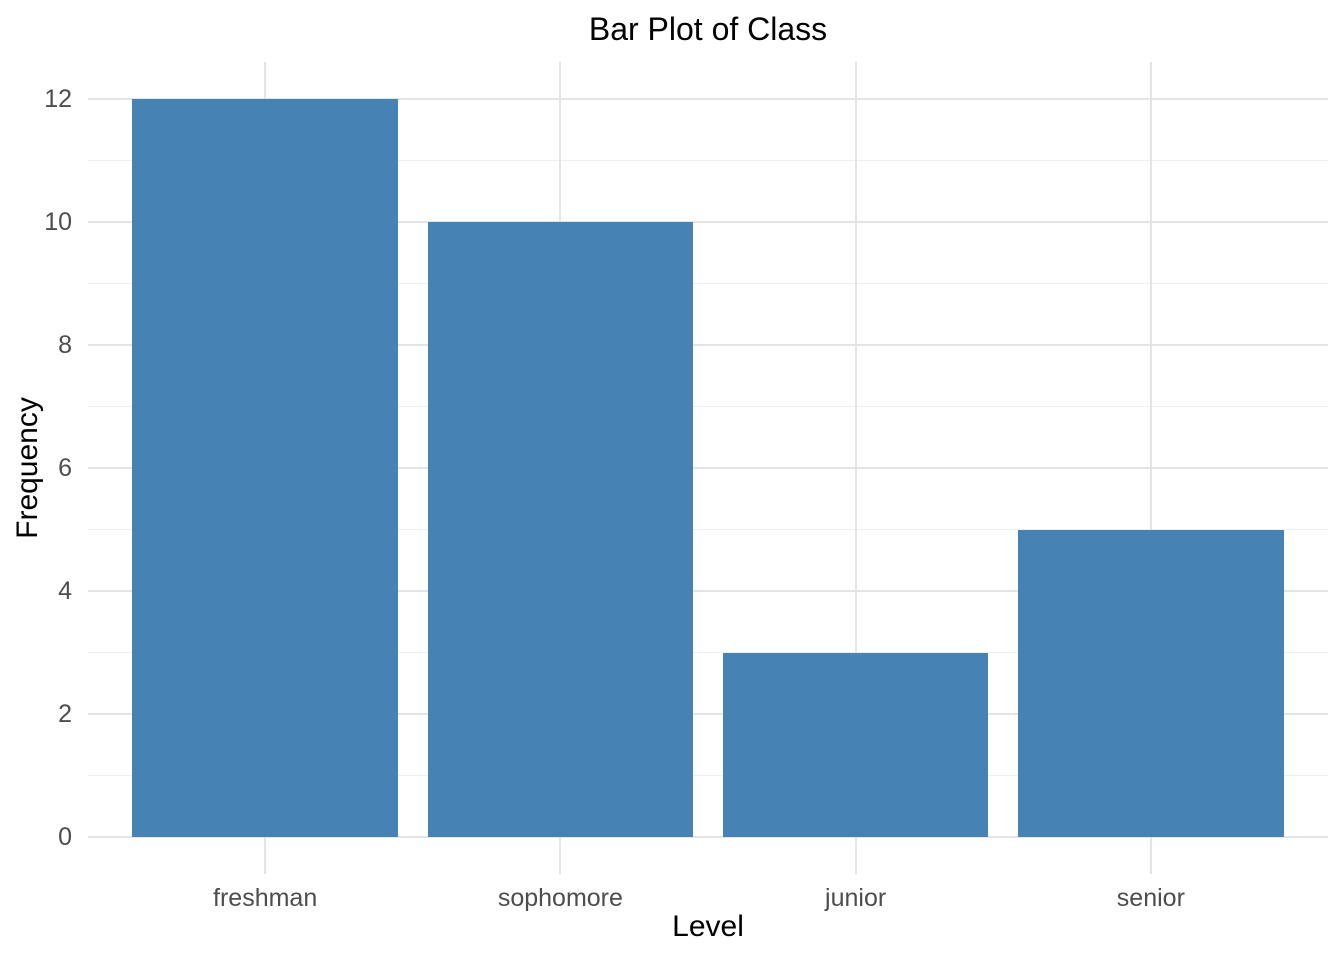 The width and height of the screenshot is (1344, 960). Describe the element at coordinates (708, 406) in the screenshot. I see `gridline-minor-y7` at that location.